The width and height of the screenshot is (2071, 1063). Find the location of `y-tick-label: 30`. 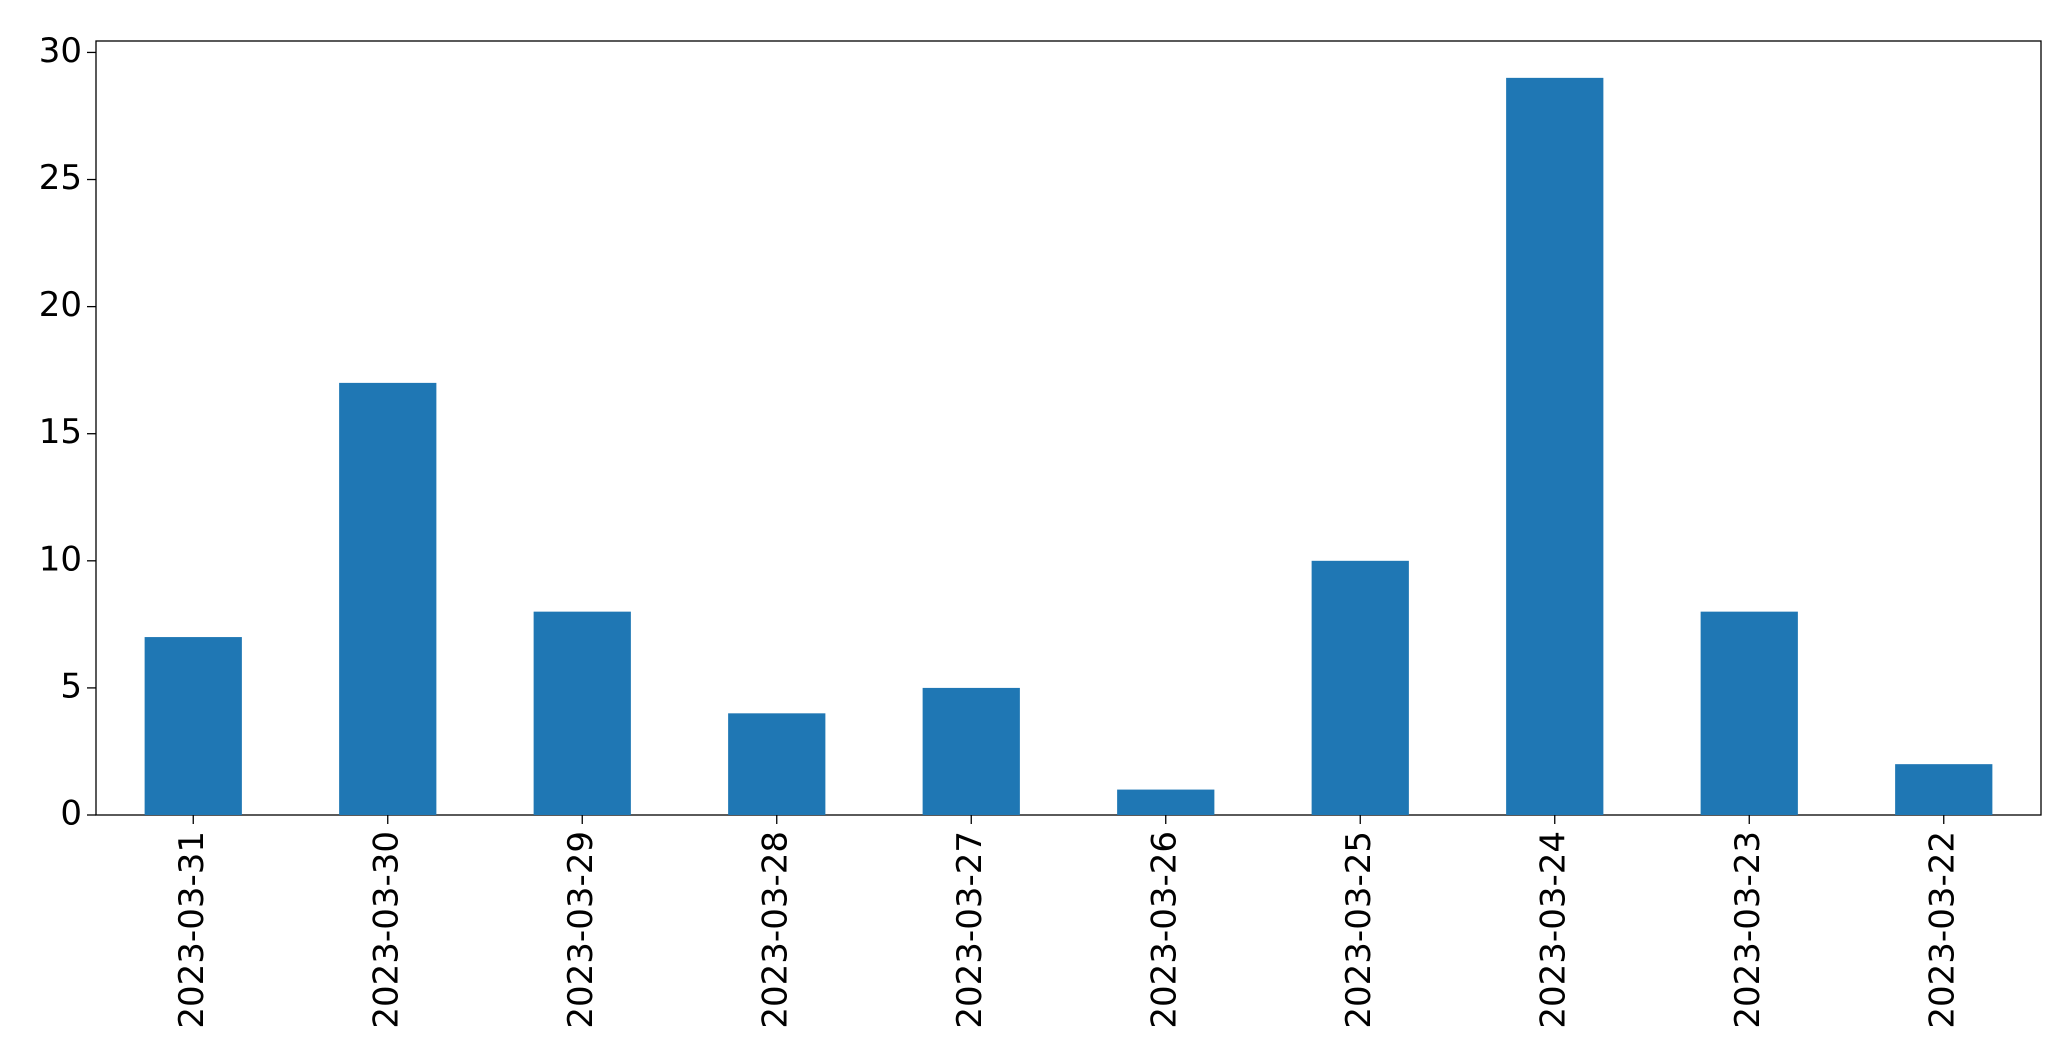

y-tick-label: 30 is located at coordinates (60, 51).